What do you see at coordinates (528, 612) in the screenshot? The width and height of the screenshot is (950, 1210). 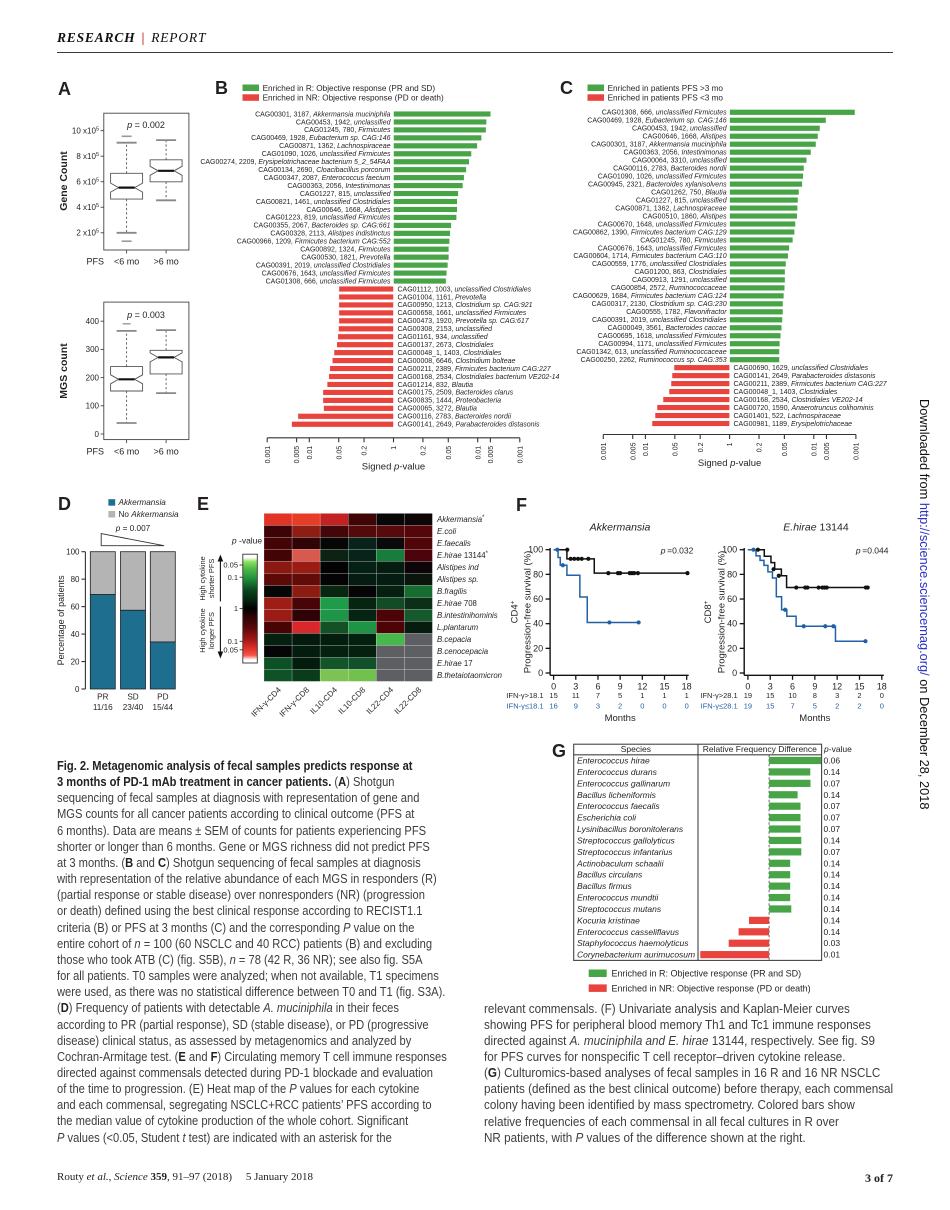 I see `svg-text: Progression-free survival (%)` at bounding box center [528, 612].